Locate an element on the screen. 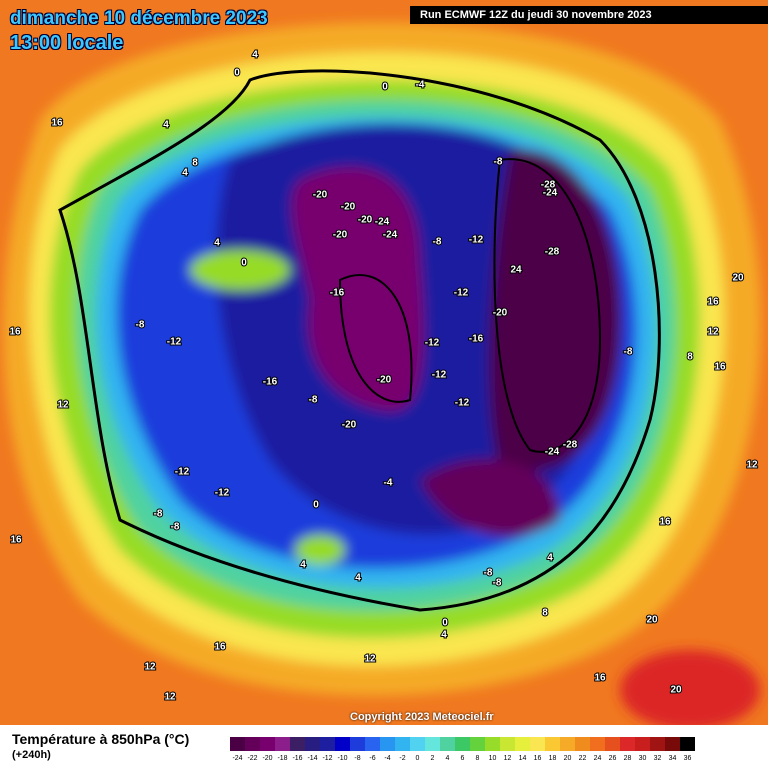 This screenshot has width=768, height=768. legend-tick: 0 is located at coordinates (418, 758).